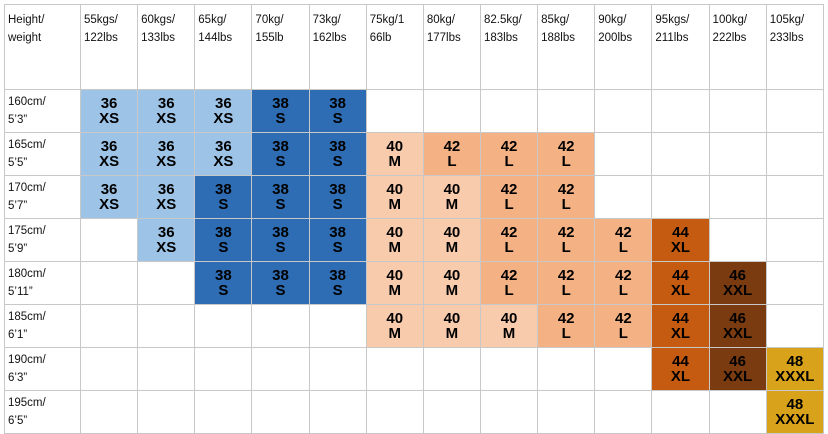 The width and height of the screenshot is (828, 434). What do you see at coordinates (680, 247) in the screenshot?
I see `size-label: XL` at bounding box center [680, 247].